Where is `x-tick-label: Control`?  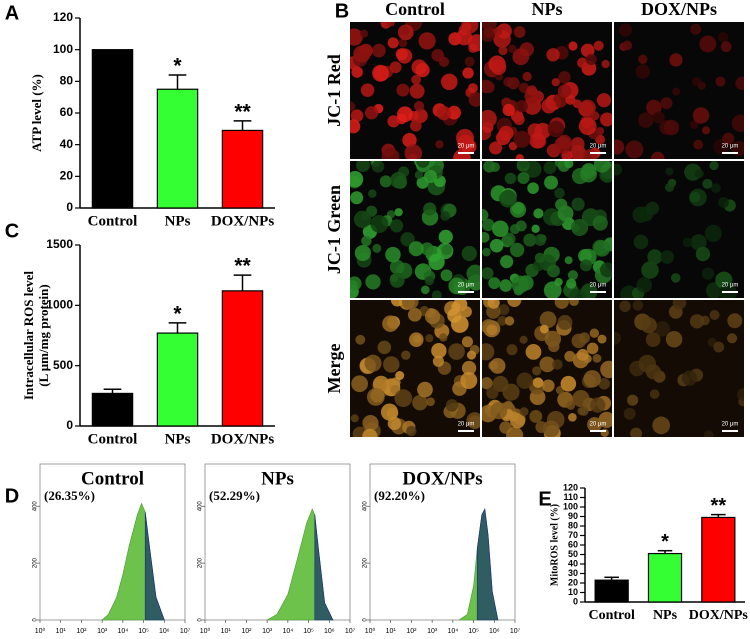
x-tick-label: Control is located at coordinates (113, 439).